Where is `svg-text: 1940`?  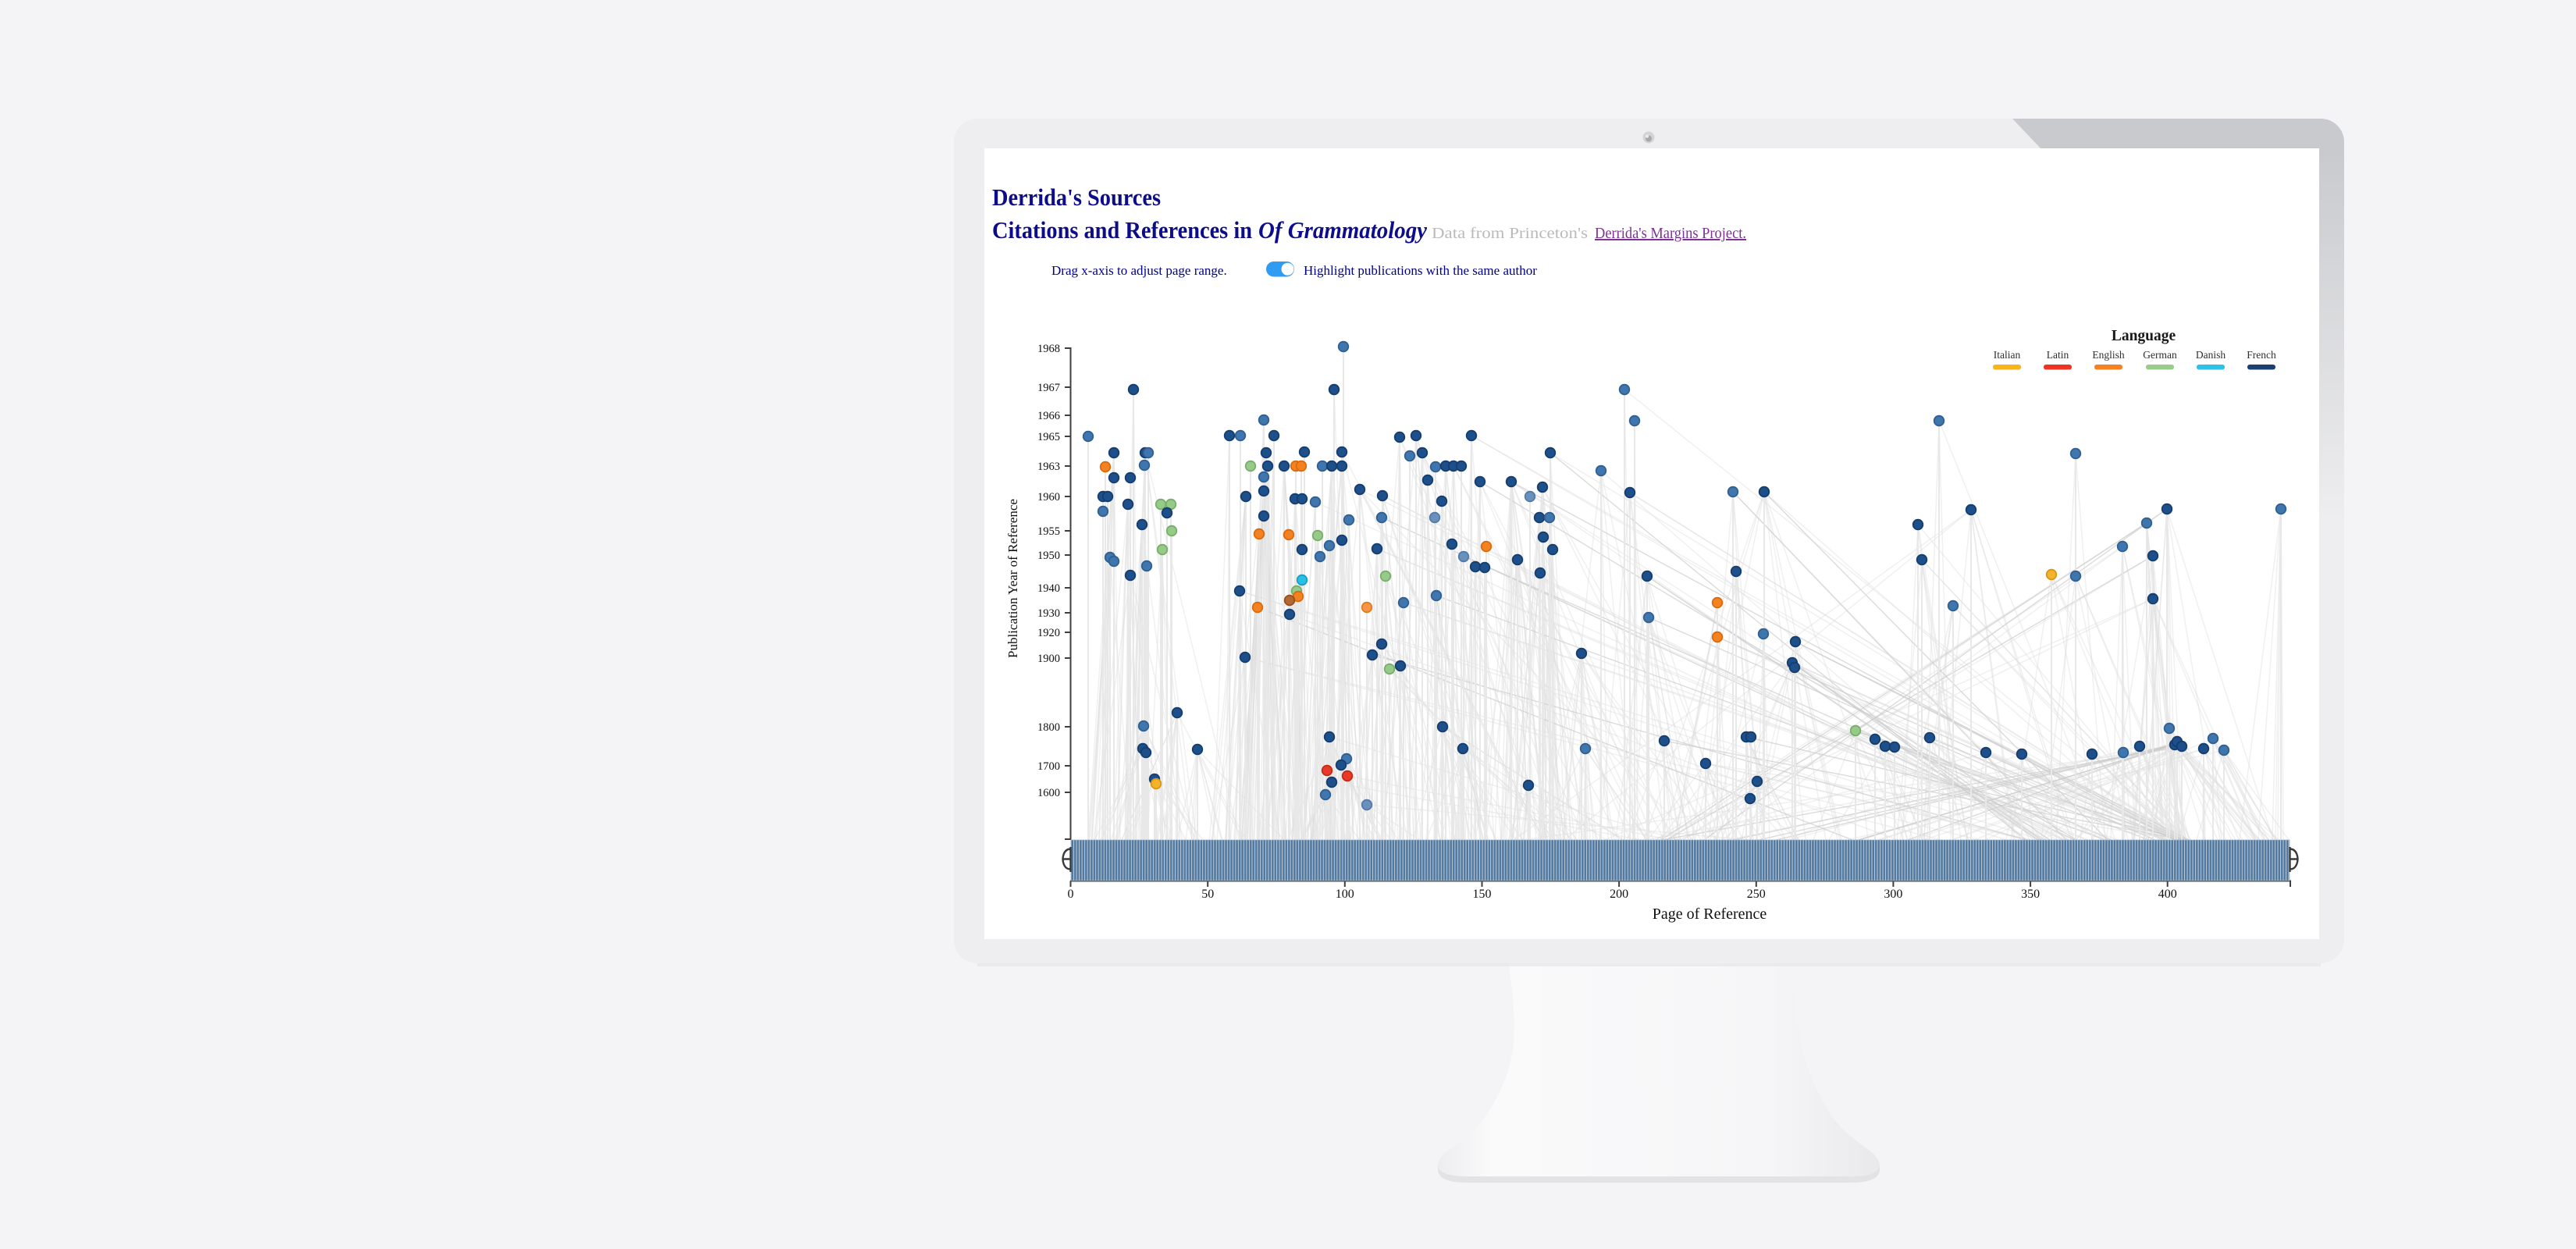
svg-text: 1940 is located at coordinates (1048, 588).